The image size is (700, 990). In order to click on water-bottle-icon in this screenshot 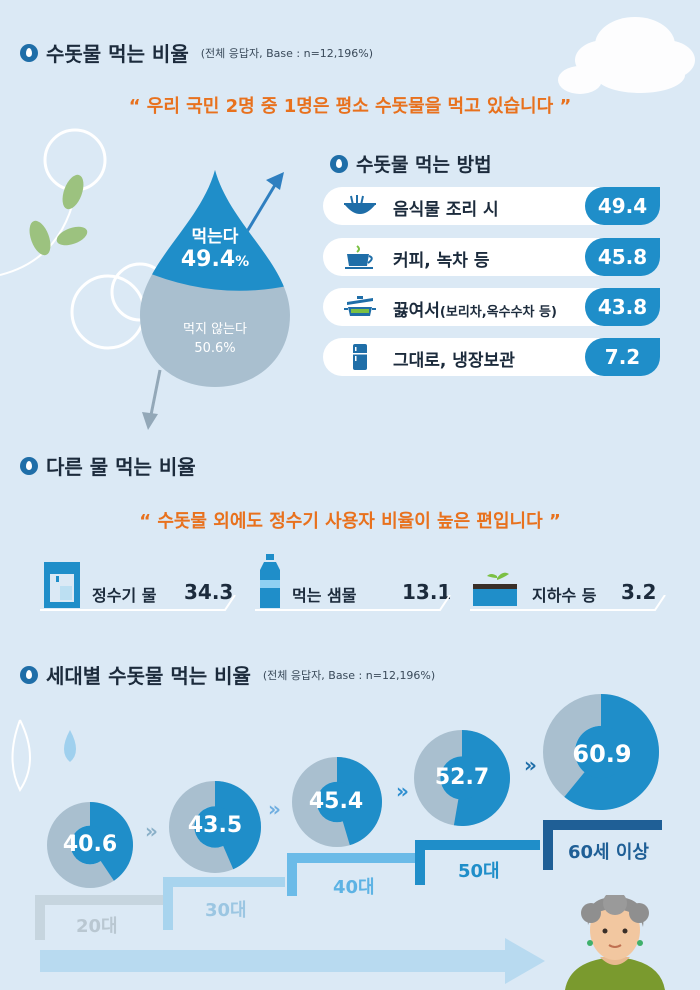, I will do `click(270, 581)`.